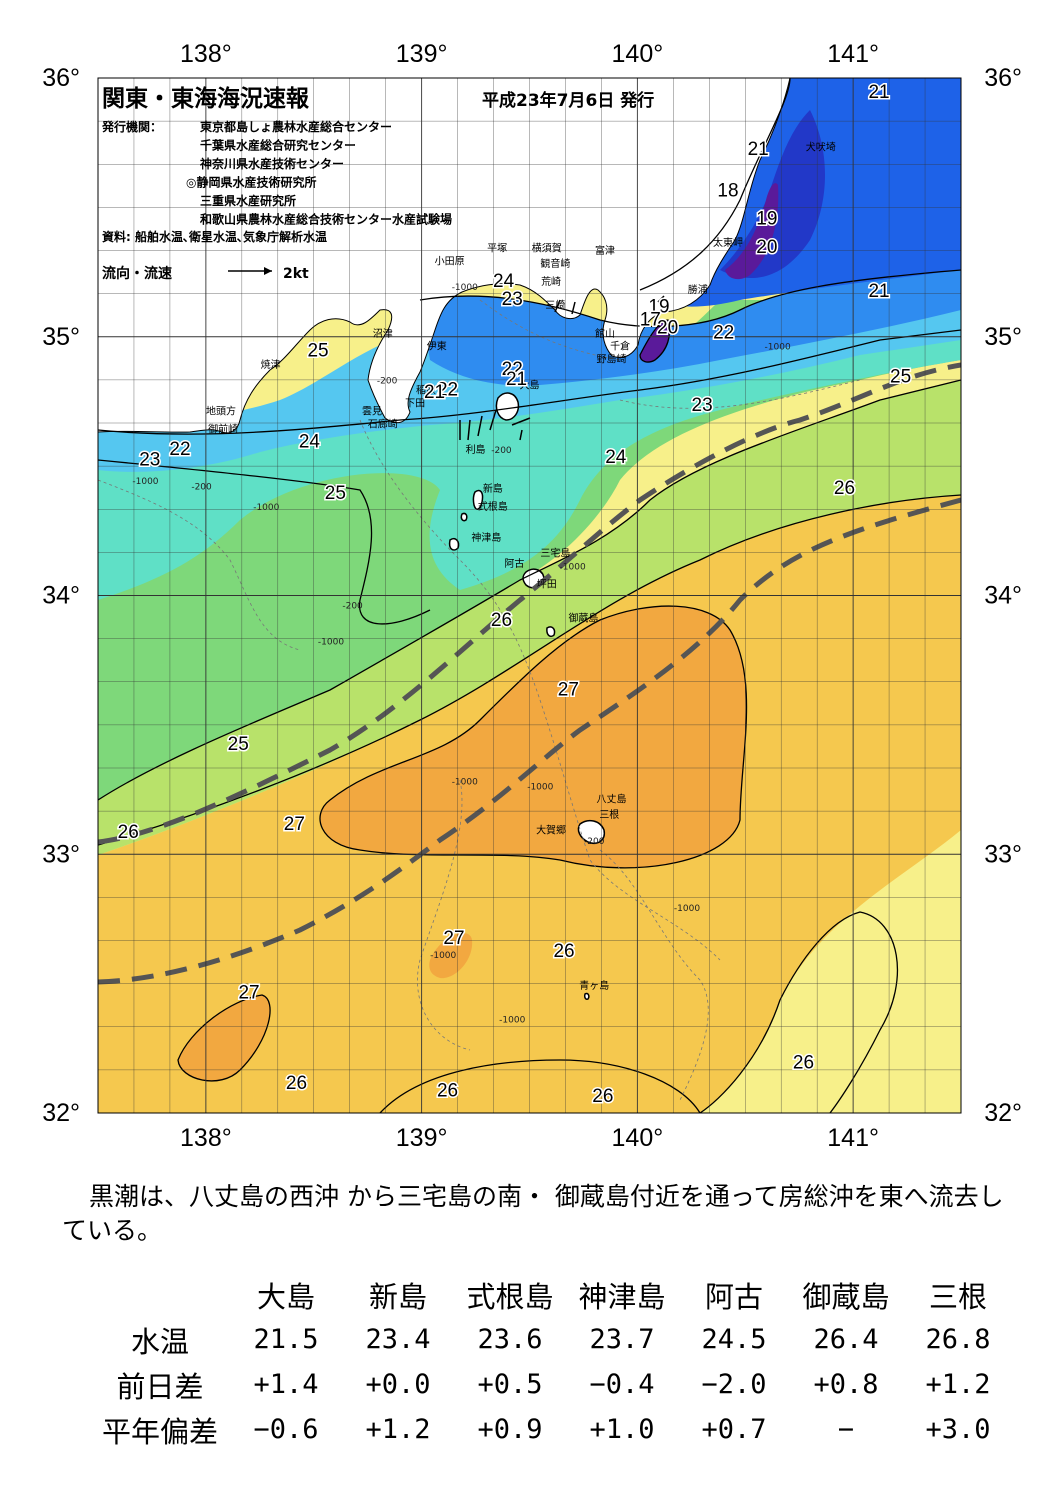 The image size is (1064, 1503). I want to click on station-header: 式根島, so click(510, 1296).